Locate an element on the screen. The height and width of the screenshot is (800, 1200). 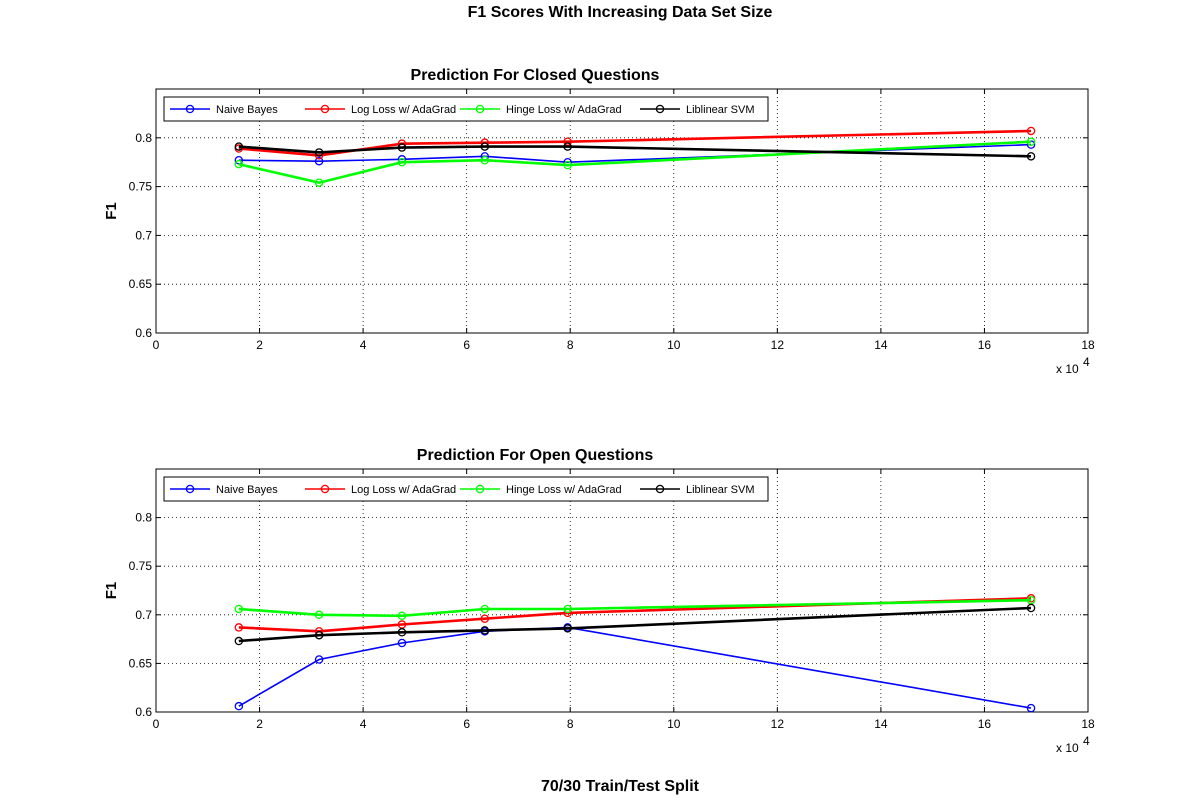
x-tick-label: 16 is located at coordinates (985, 724).